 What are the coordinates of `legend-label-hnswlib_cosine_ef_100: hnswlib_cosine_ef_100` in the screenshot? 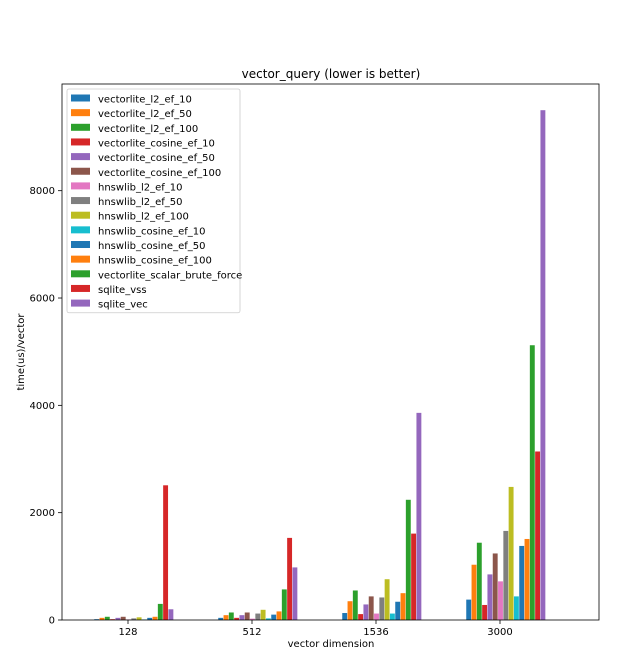 It's located at (155, 261).